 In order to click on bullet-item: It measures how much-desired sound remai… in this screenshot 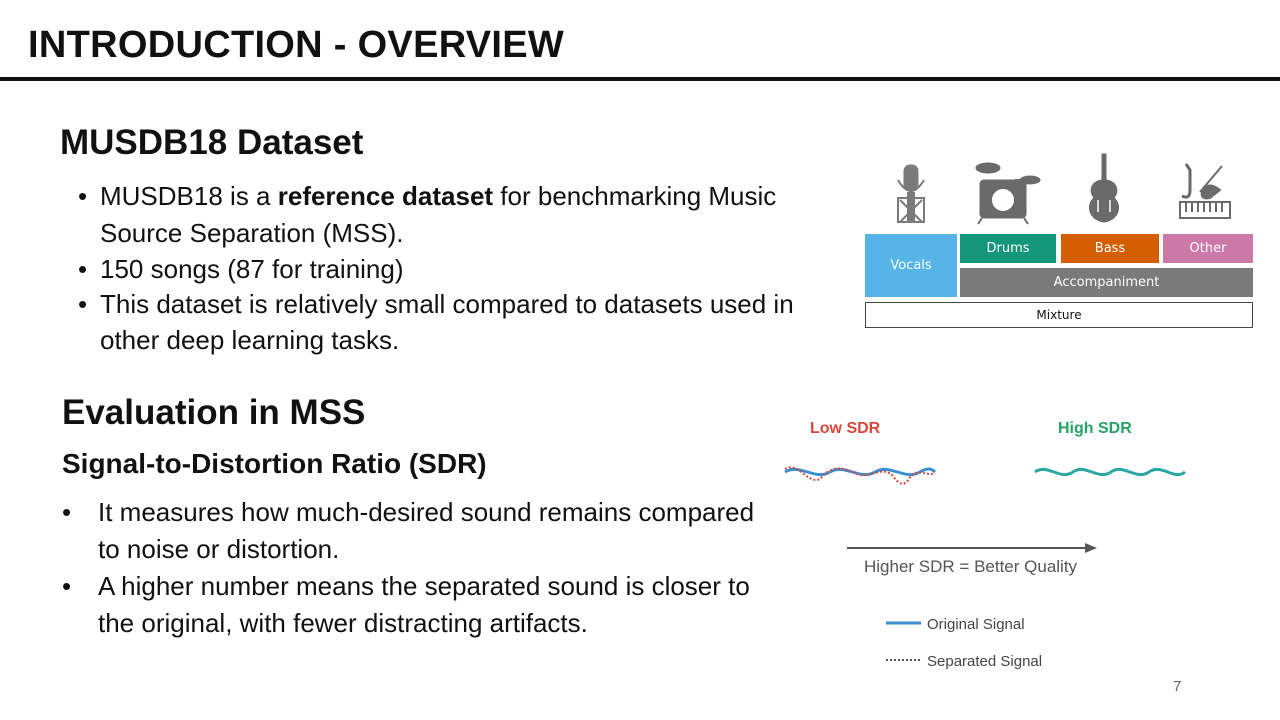, I will do `click(412, 531)`.